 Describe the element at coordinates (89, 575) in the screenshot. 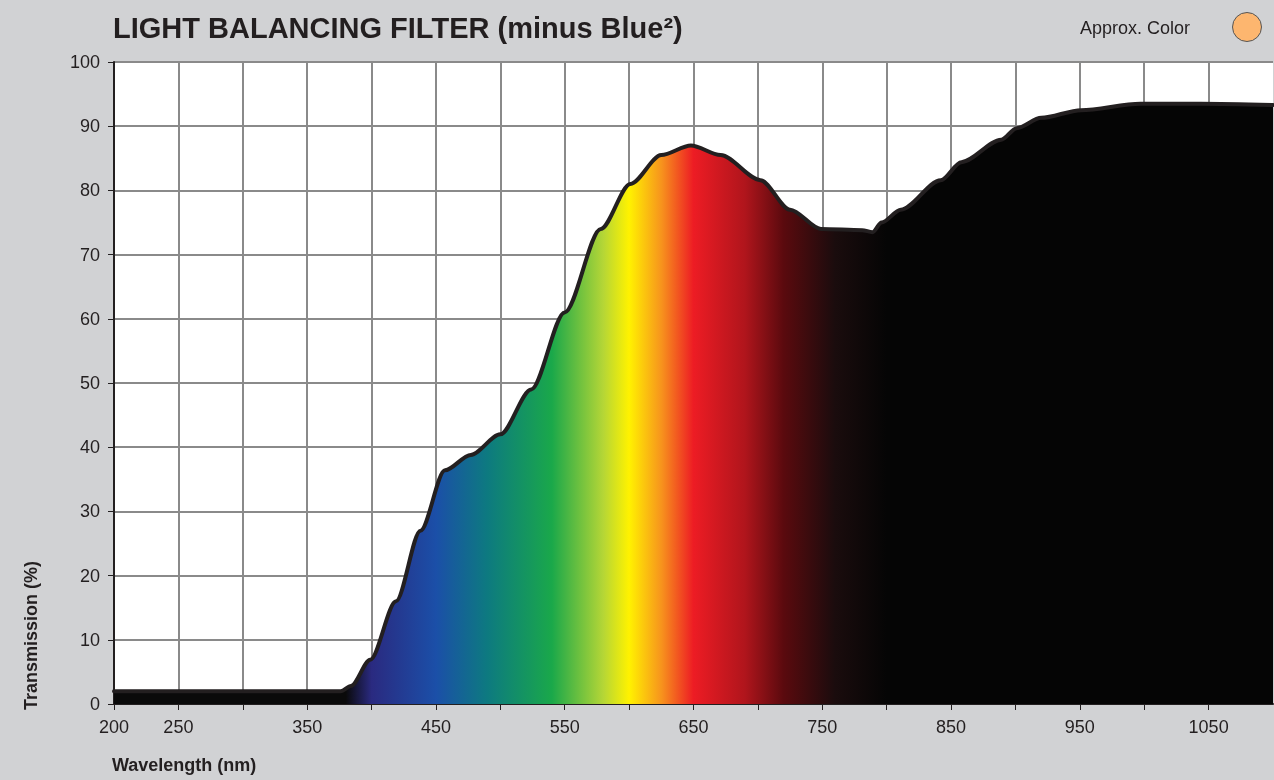

I see `y-tick-label: 20` at that location.